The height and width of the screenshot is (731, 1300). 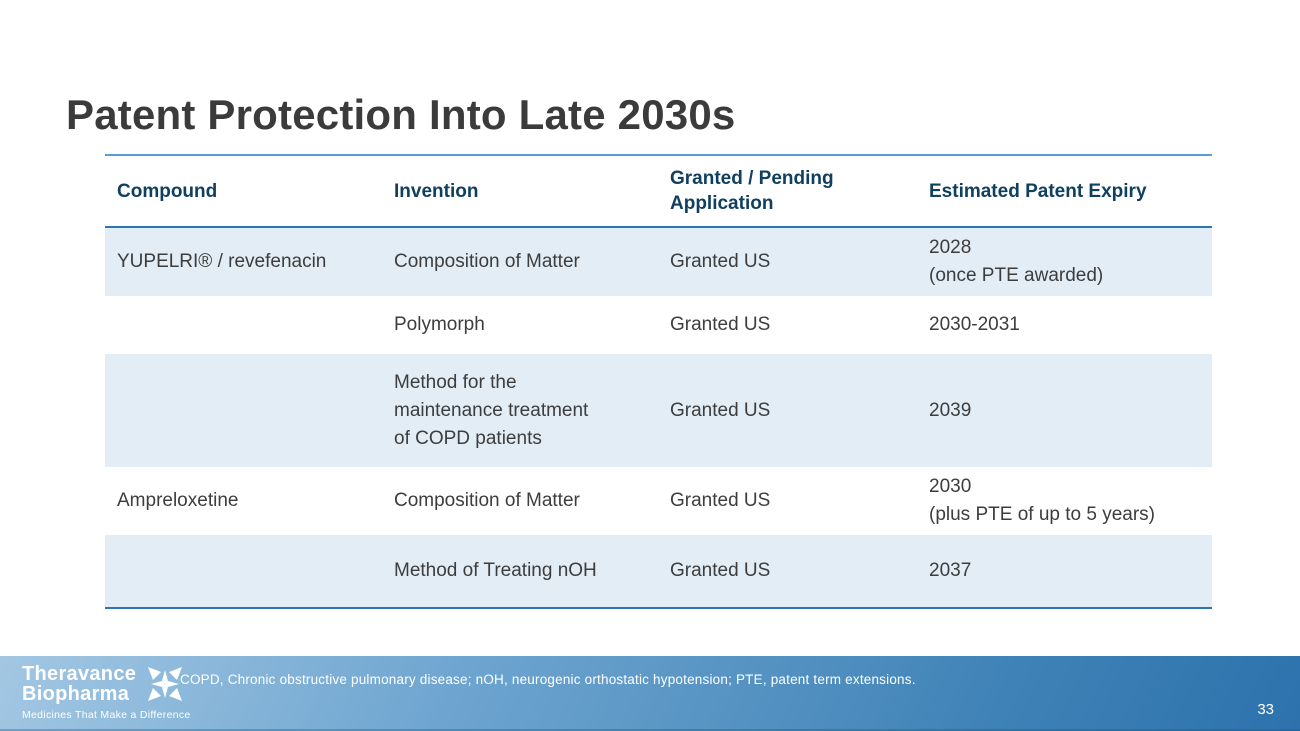 What do you see at coordinates (439, 324) in the screenshot?
I see `cell-invention: Polymorph` at bounding box center [439, 324].